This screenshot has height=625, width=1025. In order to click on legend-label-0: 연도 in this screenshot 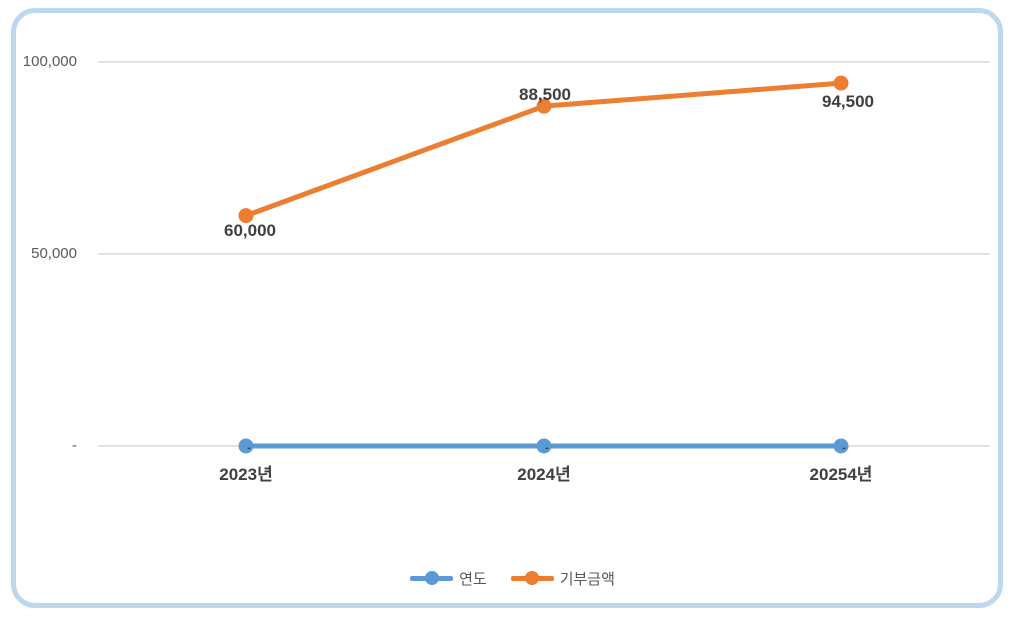, I will do `click(473, 579)`.